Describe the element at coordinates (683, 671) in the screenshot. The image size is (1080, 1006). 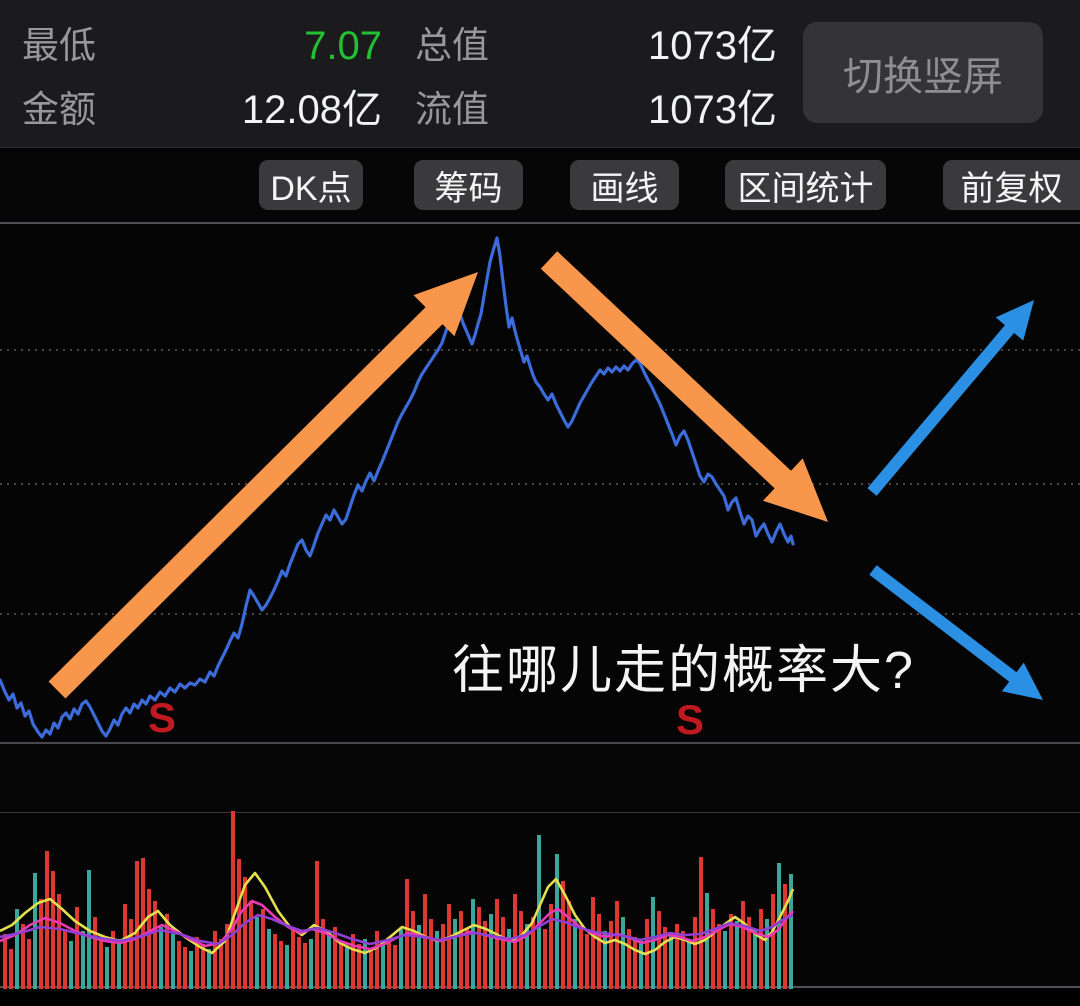
I see `annotation-question-text: 往哪儿走的概率大?` at that location.